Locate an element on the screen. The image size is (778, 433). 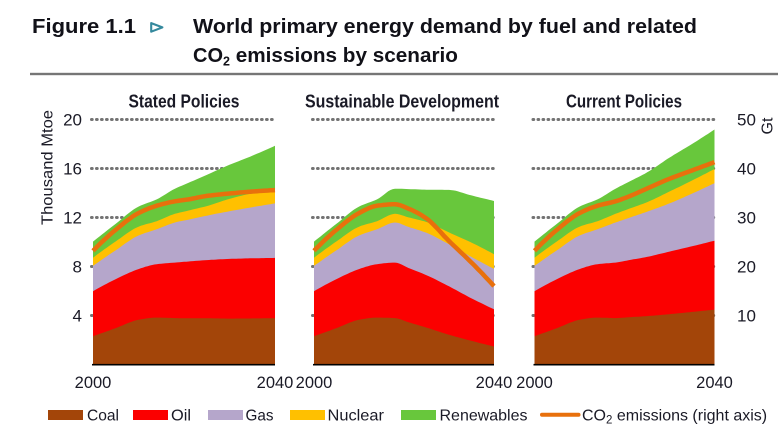
svg-text: Nuclear is located at coordinates (356, 416).